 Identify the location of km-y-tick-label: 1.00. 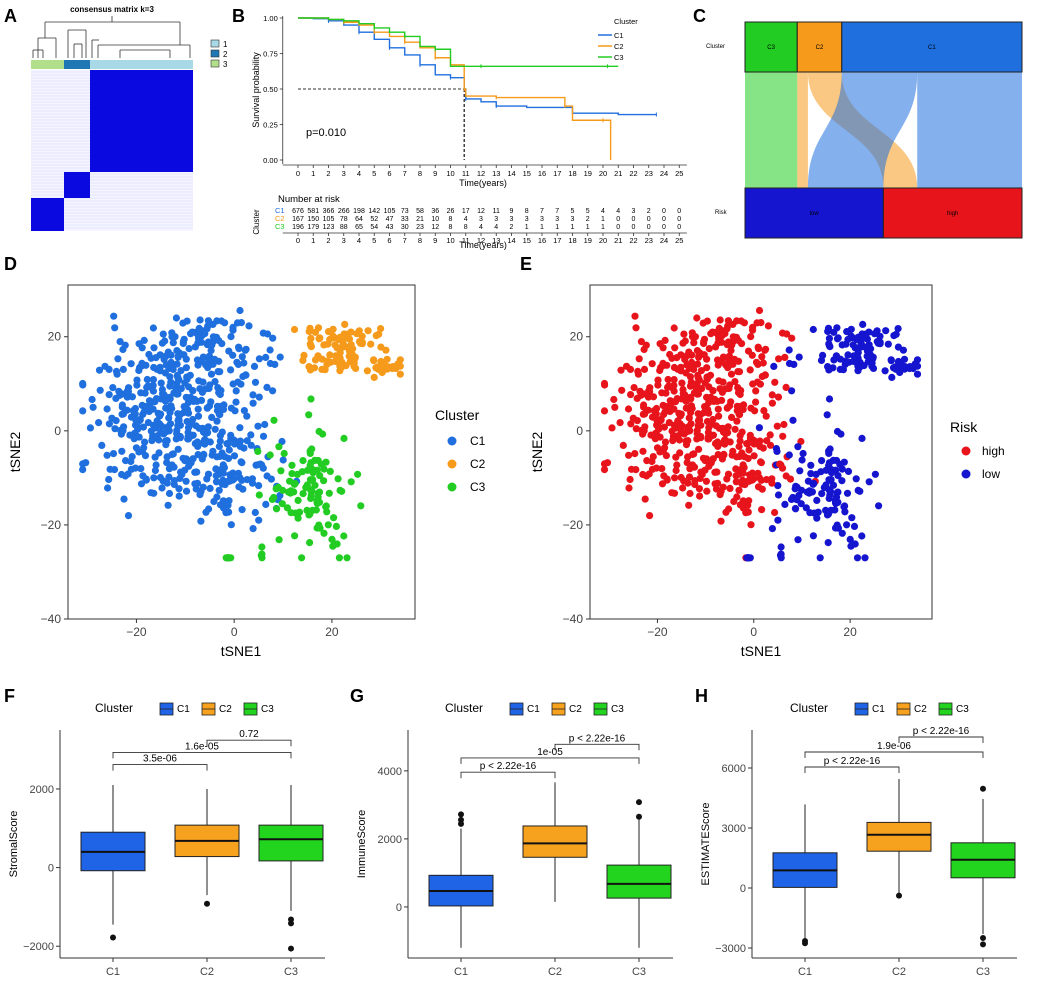
(270, 18).